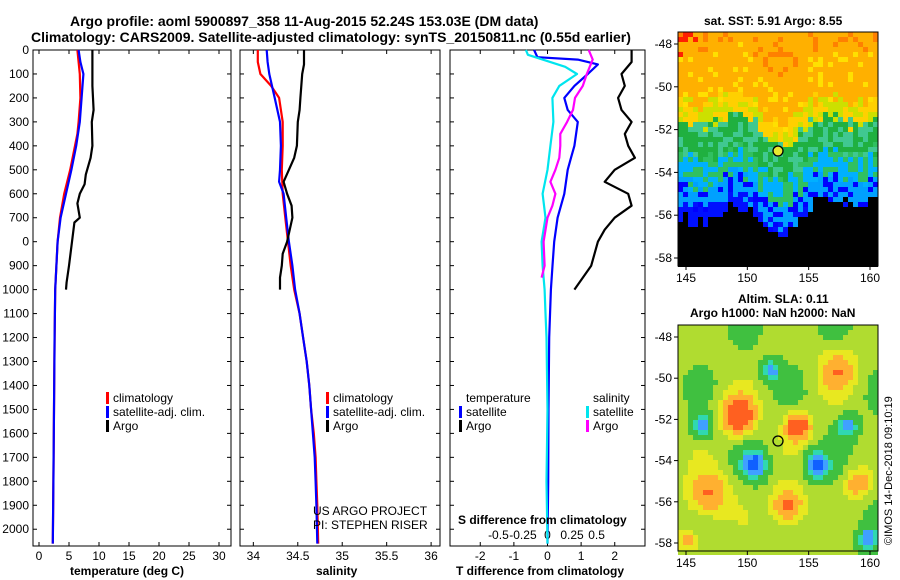 This screenshot has width=900, height=580. What do you see at coordinates (15, 290) in the screenshot?
I see `y-tick-label: 1000` at bounding box center [15, 290].